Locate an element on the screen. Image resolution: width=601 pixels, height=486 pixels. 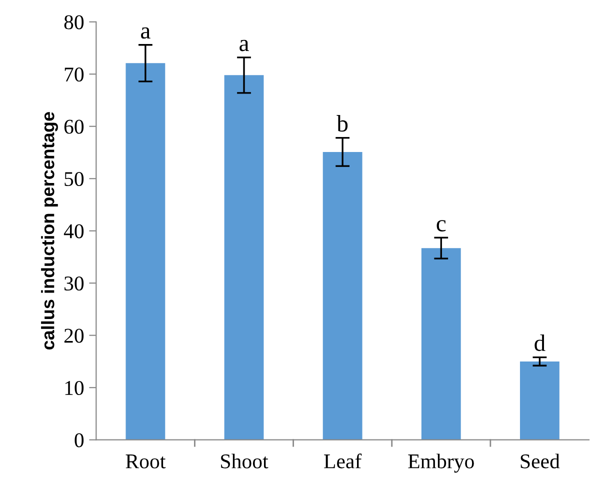
y-tick-label: 30 is located at coordinates (74, 283).